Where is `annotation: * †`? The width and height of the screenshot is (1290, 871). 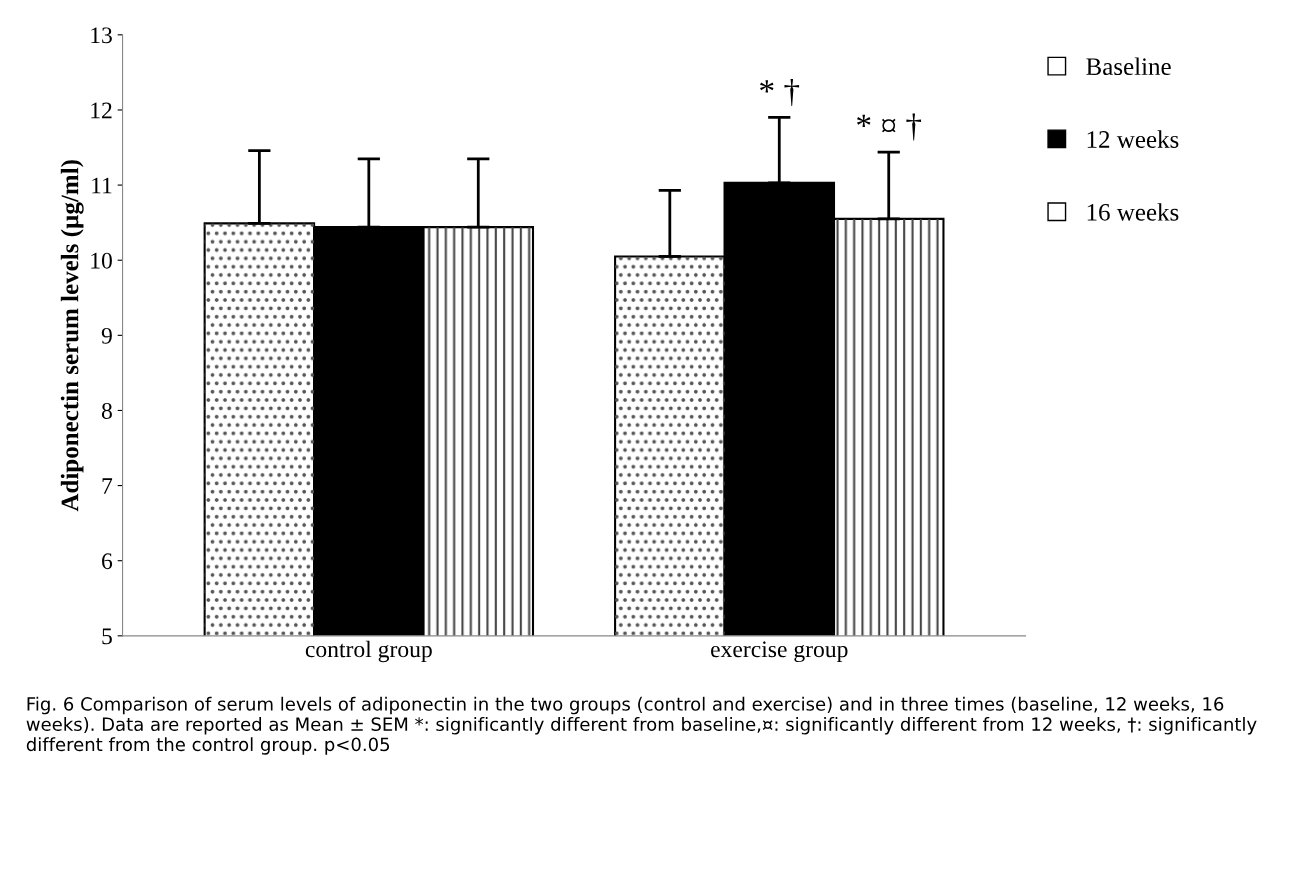 annotation: * † is located at coordinates (780, 92).